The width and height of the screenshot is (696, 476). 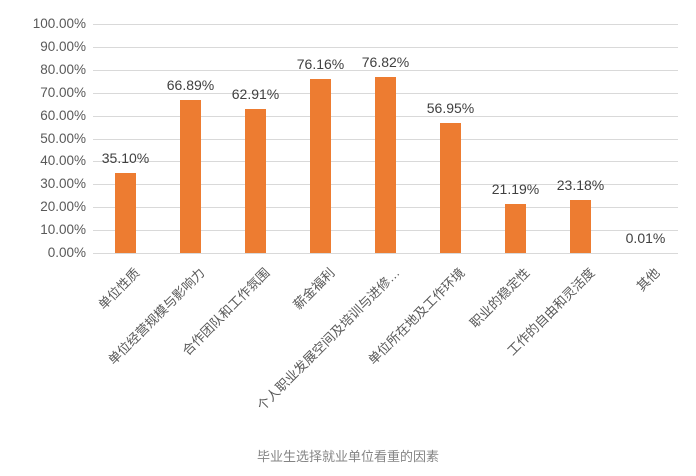 I want to click on x-axis-tick-label: 其他, so click(x=649, y=280).